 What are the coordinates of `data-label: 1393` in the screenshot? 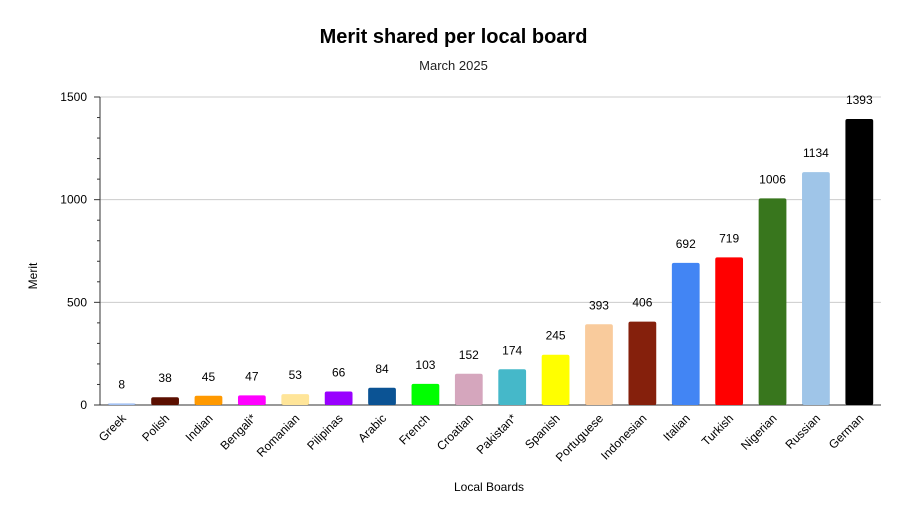 It's located at (859, 100).